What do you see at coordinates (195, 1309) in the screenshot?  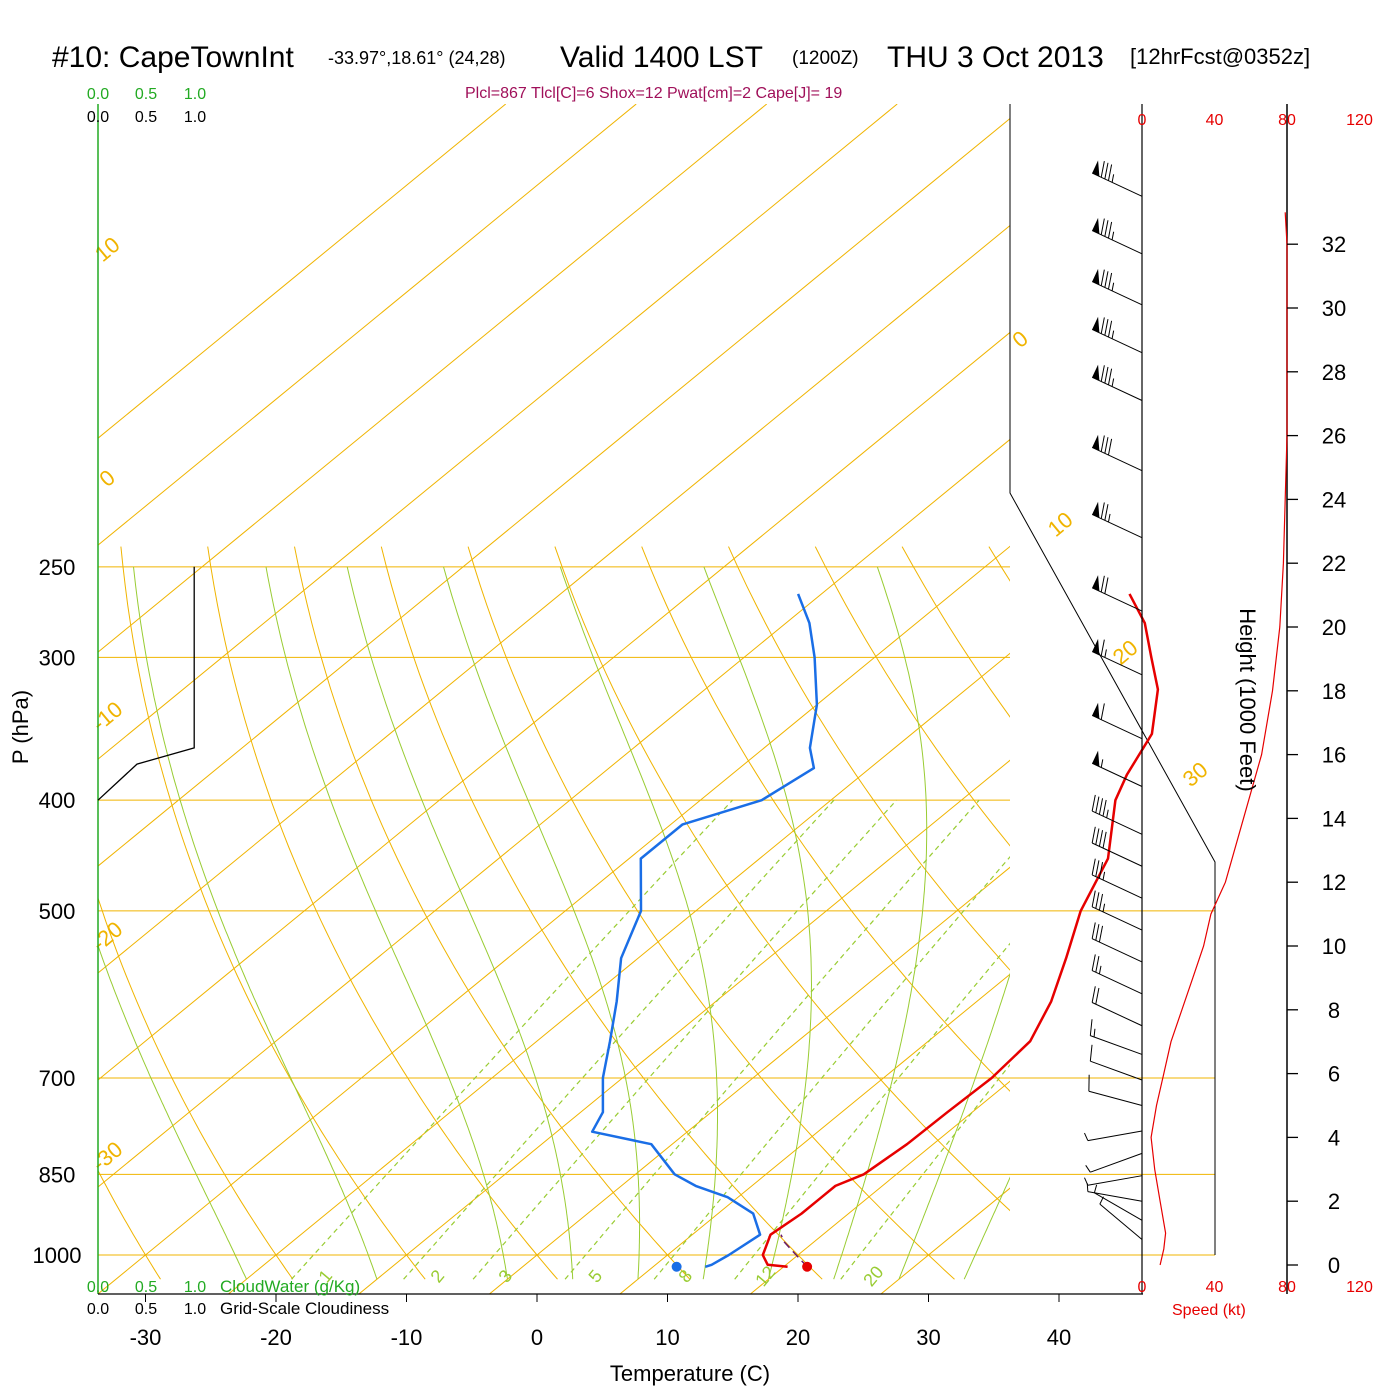 I see `cloudiness-bottom-tick: 1.0` at bounding box center [195, 1309].